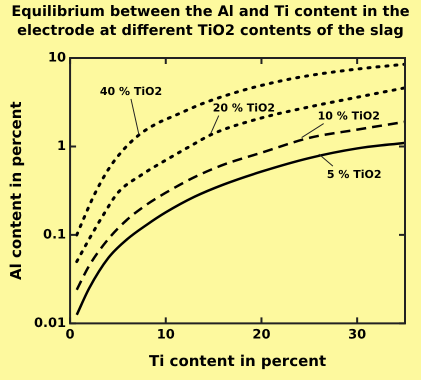  What do you see at coordinates (244, 108) in the screenshot?
I see `annotation: 20 % TiO2` at bounding box center [244, 108].